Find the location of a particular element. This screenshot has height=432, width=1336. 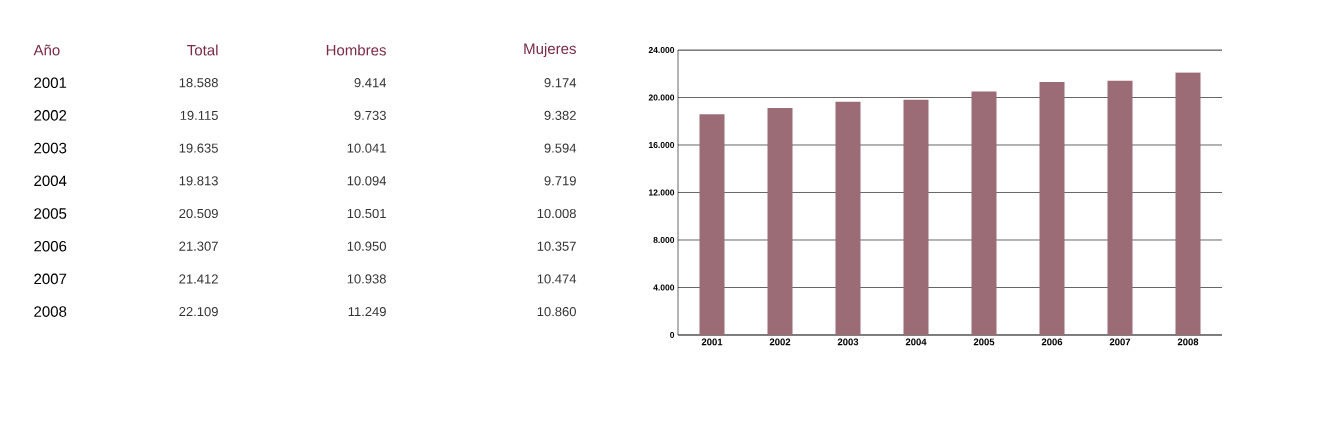

y-tick-label: 12.000 is located at coordinates (662, 192).